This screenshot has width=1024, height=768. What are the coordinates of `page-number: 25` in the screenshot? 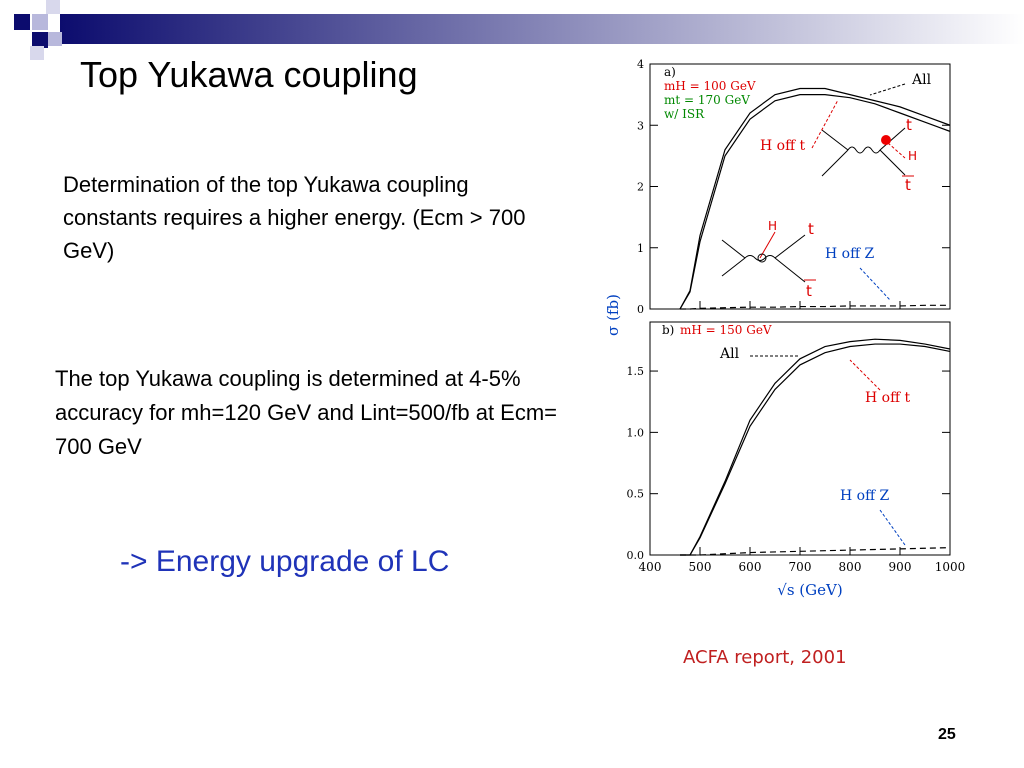 It's located at (947, 734).